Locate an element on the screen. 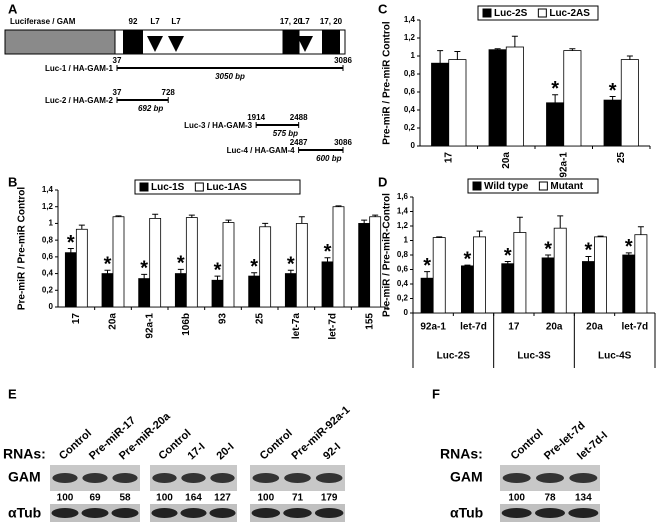 The width and height of the screenshot is (664, 523). y-axis-label: Pre-miR / Pre-miR-Control is located at coordinates (387, 255).